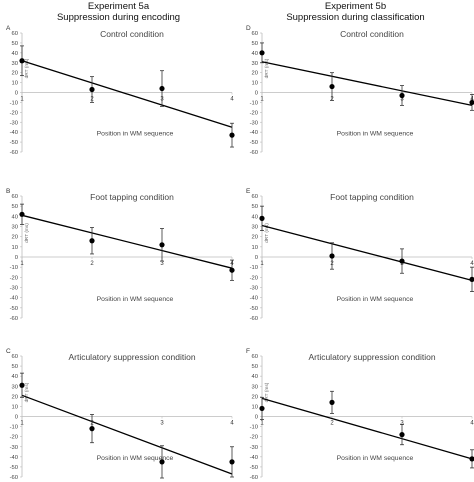 This screenshot has height=482, width=474. Describe the element at coordinates (132, 197) in the screenshot. I see `panel-title: Foot tapping condition` at that location.